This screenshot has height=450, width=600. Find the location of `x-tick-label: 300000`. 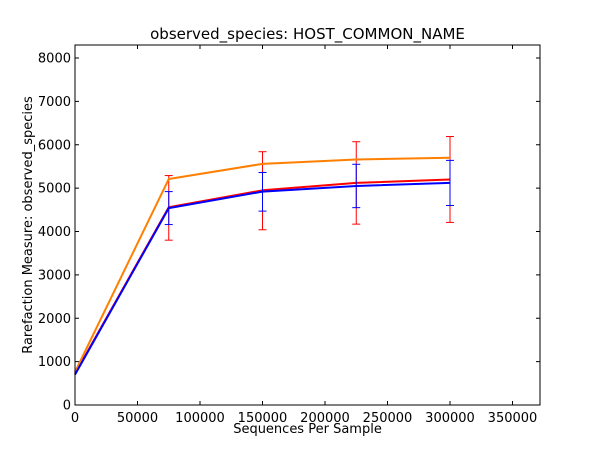

x-tick-label: 300000 is located at coordinates (450, 418).